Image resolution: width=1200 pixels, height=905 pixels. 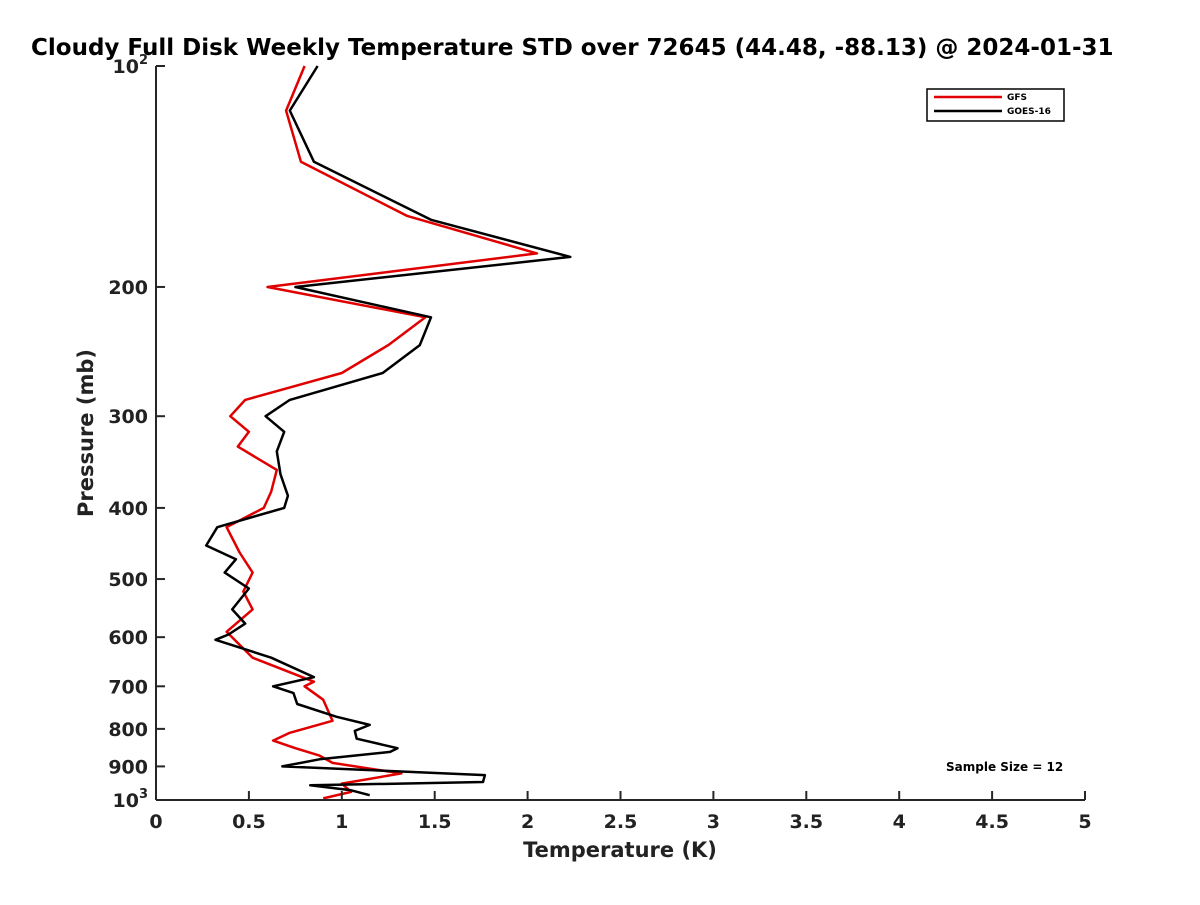 What do you see at coordinates (128, 767) in the screenshot?
I see `y-tick-label: 900` at bounding box center [128, 767].